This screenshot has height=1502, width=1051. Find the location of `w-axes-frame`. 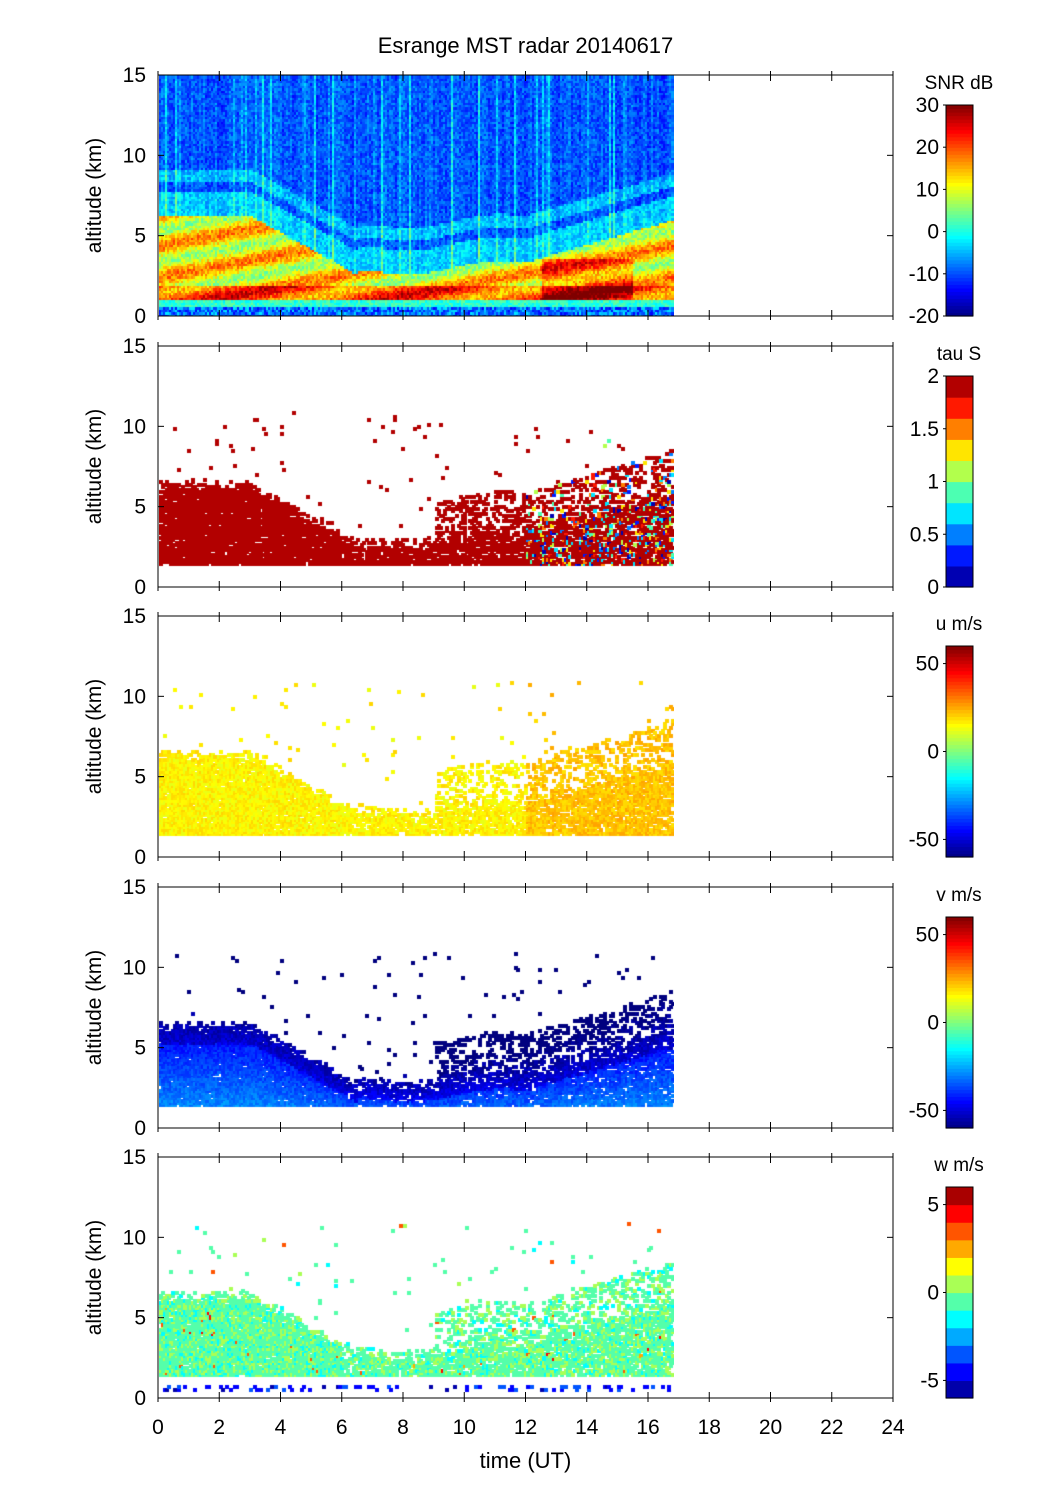

w-axes-frame is located at coordinates (525, 1277).